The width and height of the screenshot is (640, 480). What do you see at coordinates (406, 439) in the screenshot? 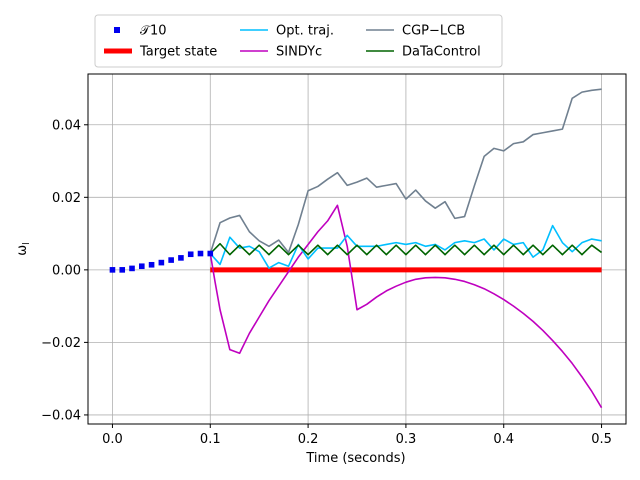
I see `x-tick-label: 0.3` at bounding box center [406, 439].